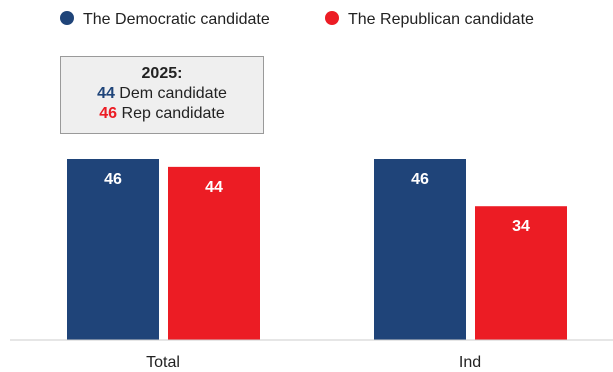  What do you see at coordinates (113, 249) in the screenshot?
I see `bar-dem-total` at bounding box center [113, 249].